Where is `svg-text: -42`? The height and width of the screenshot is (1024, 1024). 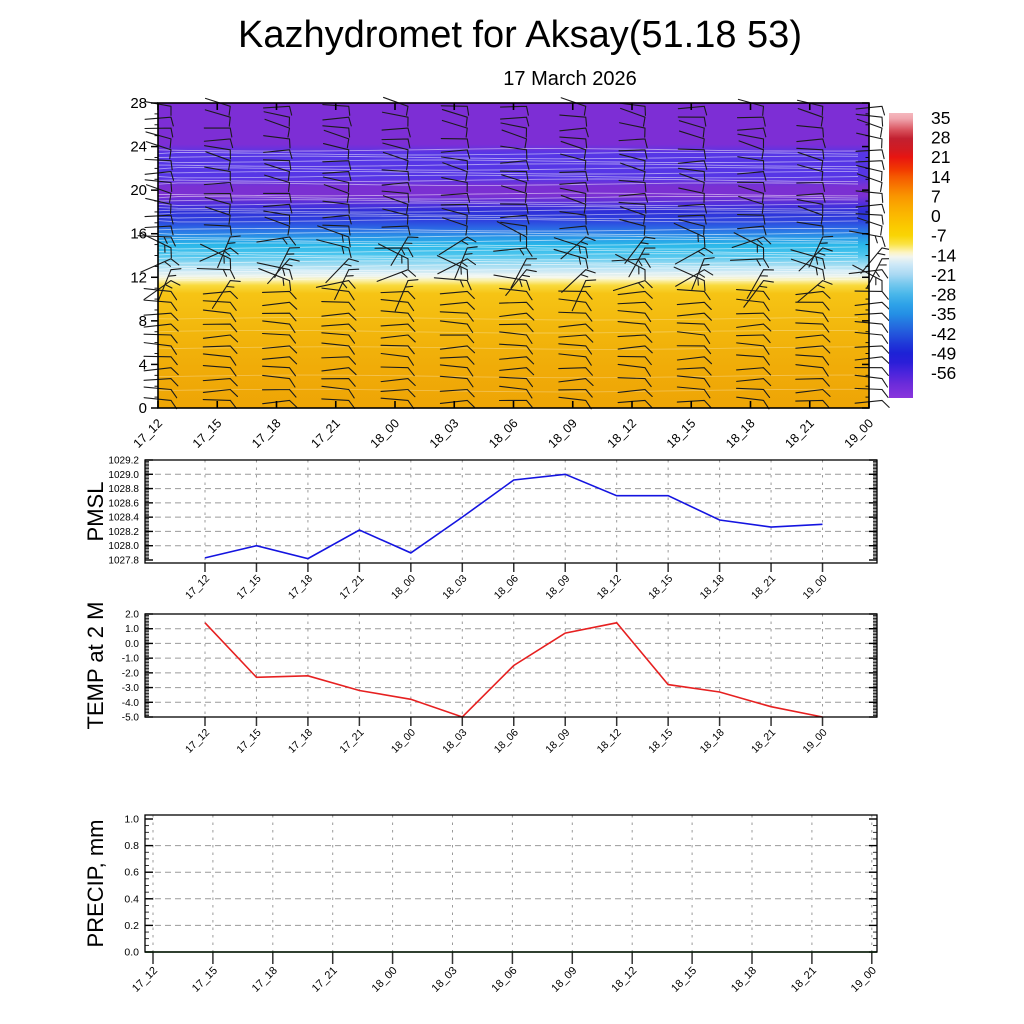
svg-text: -42 is located at coordinates (943, 334).